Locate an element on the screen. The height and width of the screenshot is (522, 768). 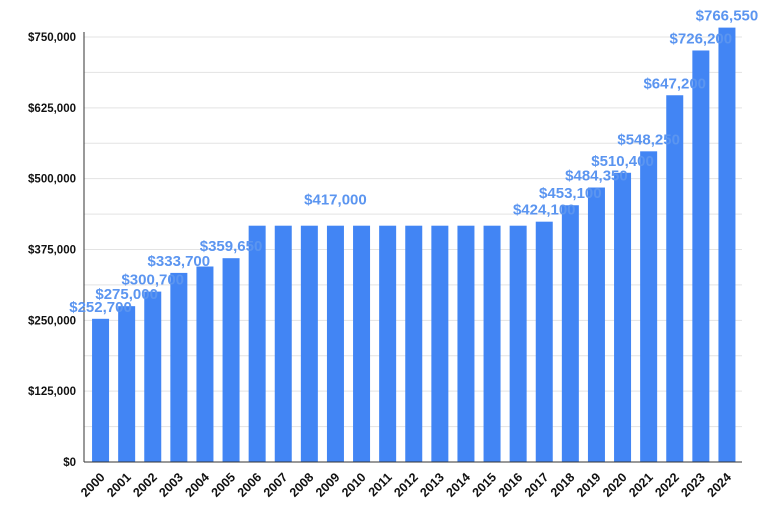
data-label: $252,700 is located at coordinates (100, 307).